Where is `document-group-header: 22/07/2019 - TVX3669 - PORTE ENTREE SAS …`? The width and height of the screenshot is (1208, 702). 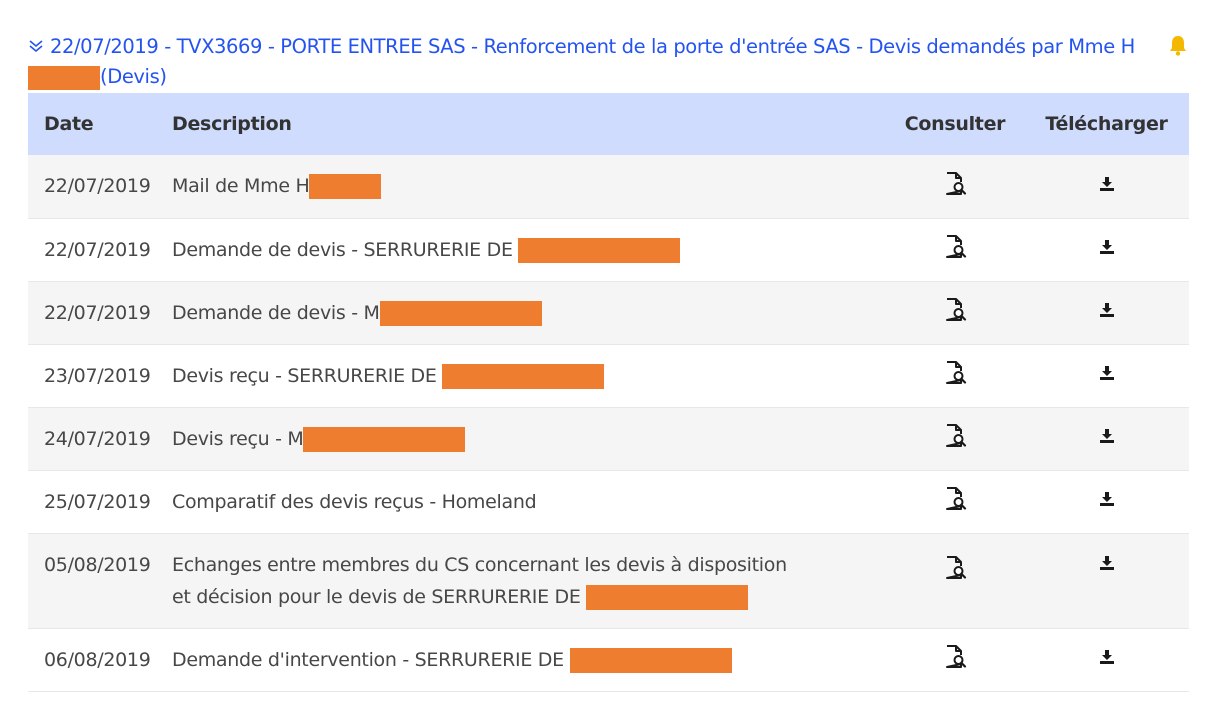
document-group-header: 22/07/2019 - TVX3669 - PORTE ENTREE SAS … is located at coordinates (613, 62).